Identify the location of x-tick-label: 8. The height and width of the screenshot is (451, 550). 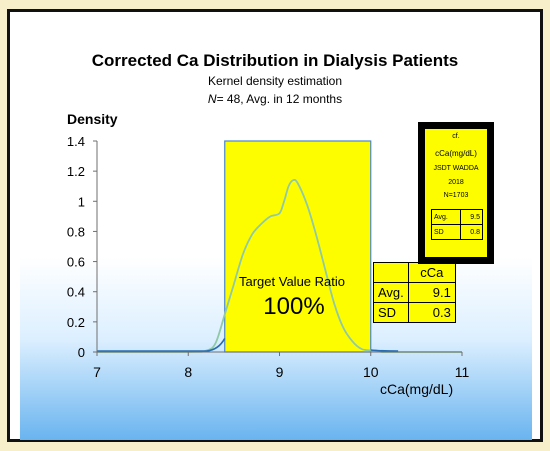
(188, 372).